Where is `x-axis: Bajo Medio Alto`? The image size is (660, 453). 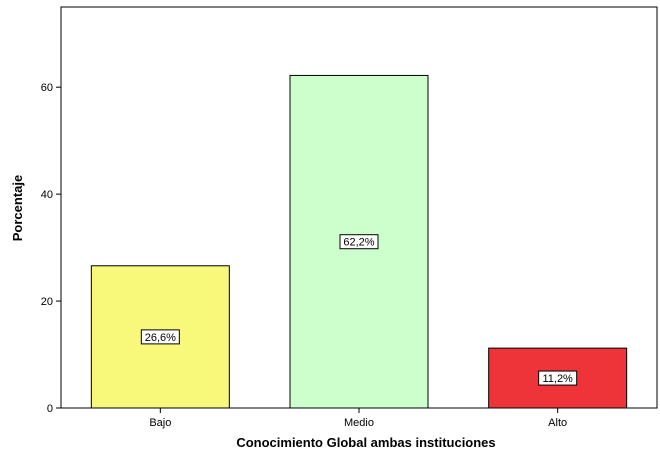
x-axis: Bajo Medio Alto is located at coordinates (358, 418).